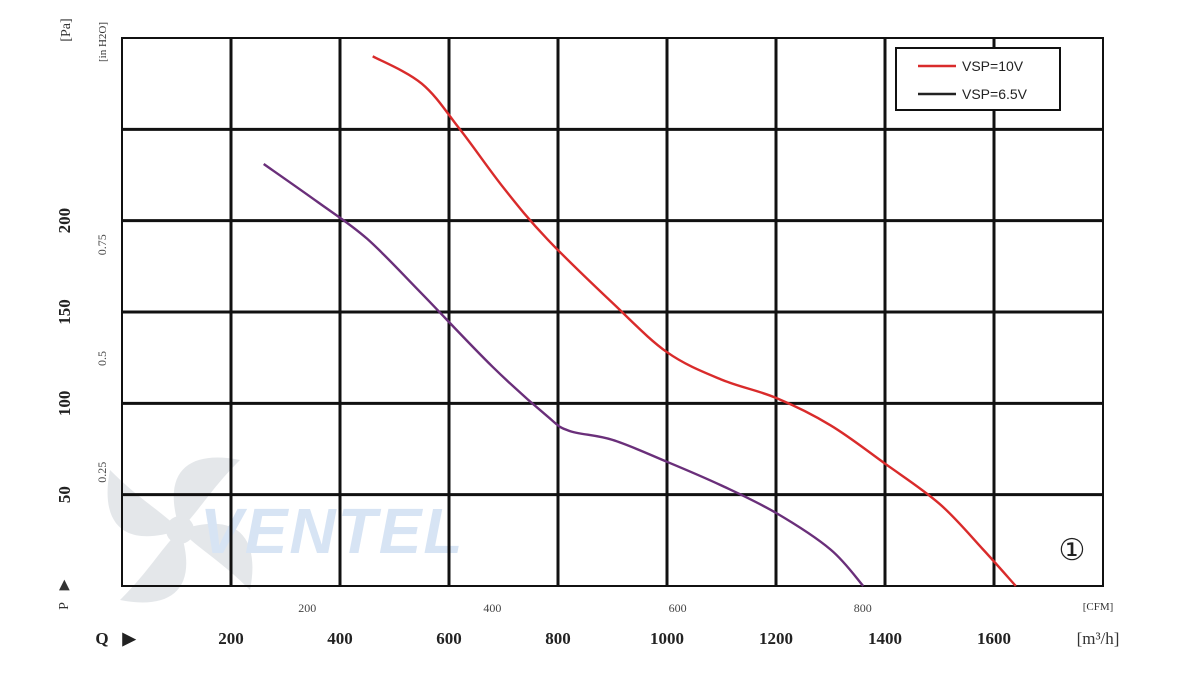 Image resolution: width=1191 pixels, height=688 pixels. What do you see at coordinates (231, 638) in the screenshot?
I see `x-tick-label: 200` at bounding box center [231, 638].